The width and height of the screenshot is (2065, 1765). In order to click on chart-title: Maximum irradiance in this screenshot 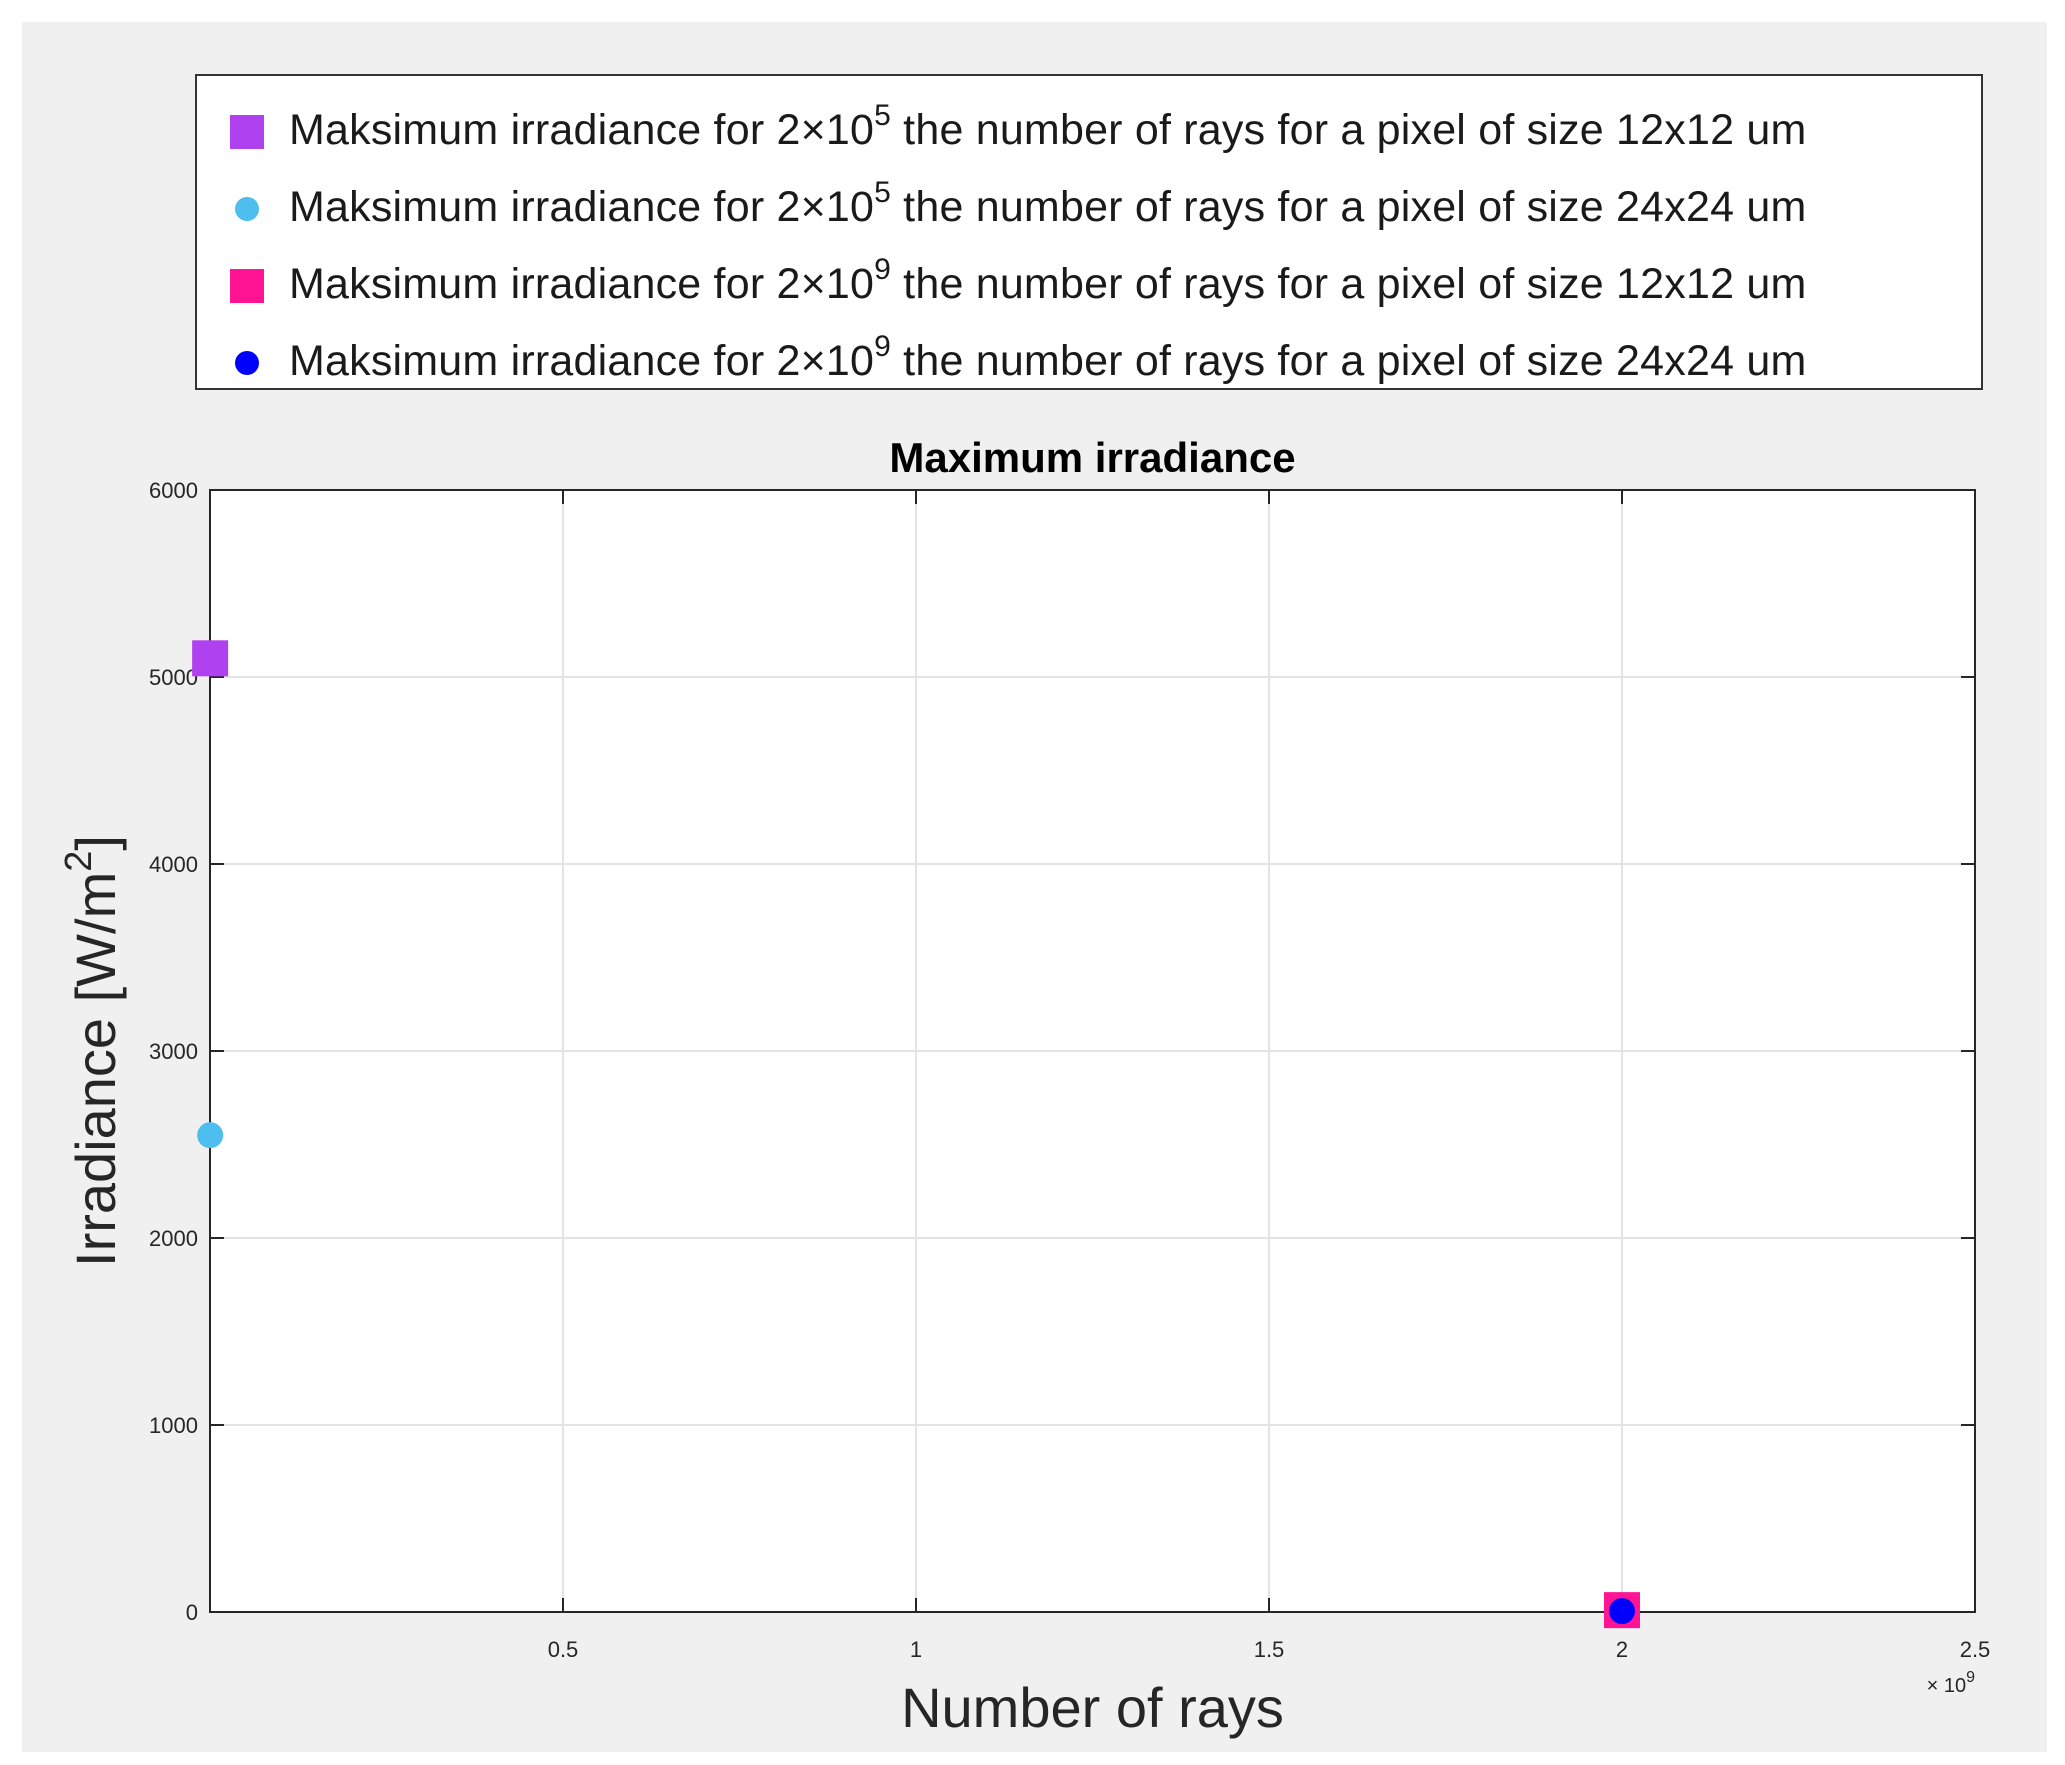, I will do `click(1092, 457)`.